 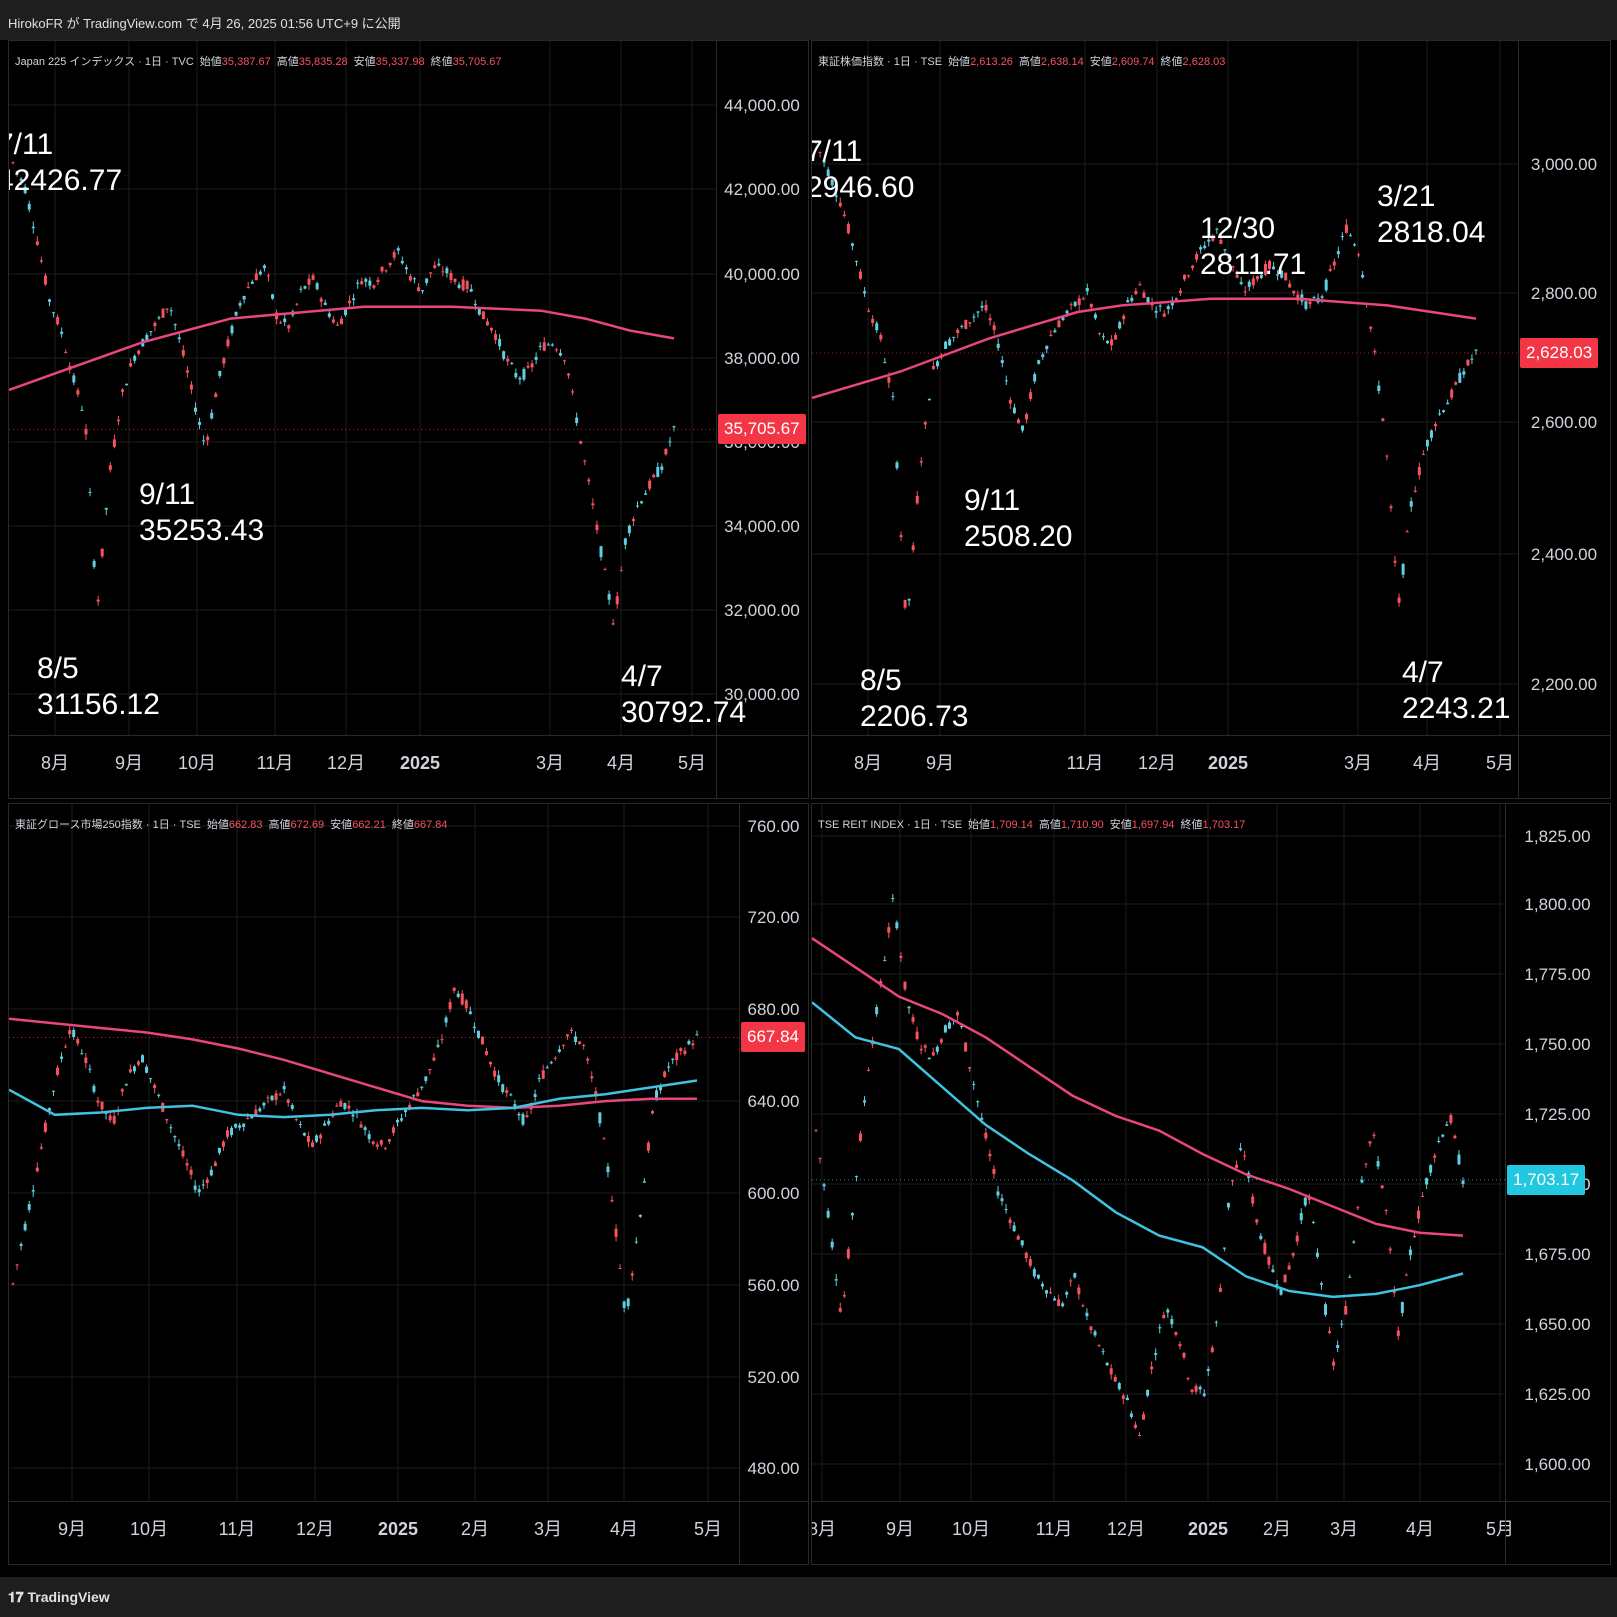 What do you see at coordinates (400, 62) in the screenshot?
I see `legend-value: 35,337.98` at bounding box center [400, 62].